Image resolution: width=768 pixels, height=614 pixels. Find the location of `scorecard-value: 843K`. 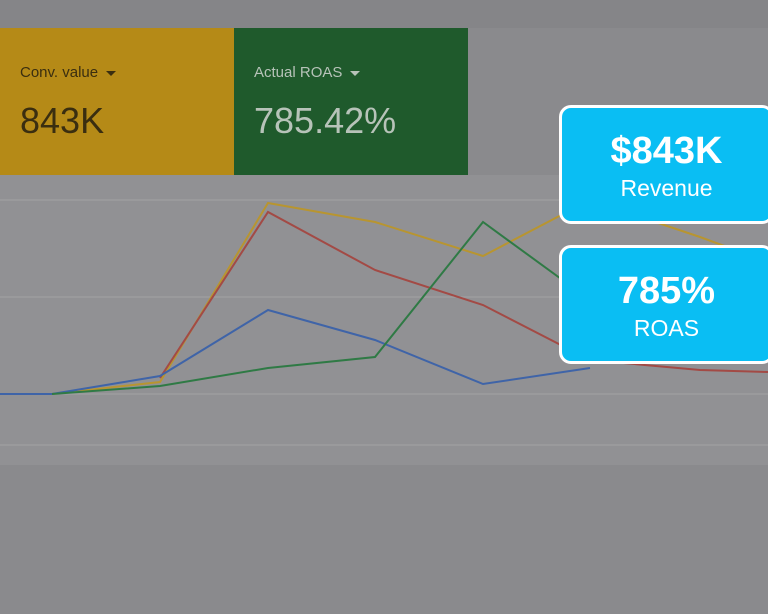

scorecard-value: 843K is located at coordinates (62, 120).